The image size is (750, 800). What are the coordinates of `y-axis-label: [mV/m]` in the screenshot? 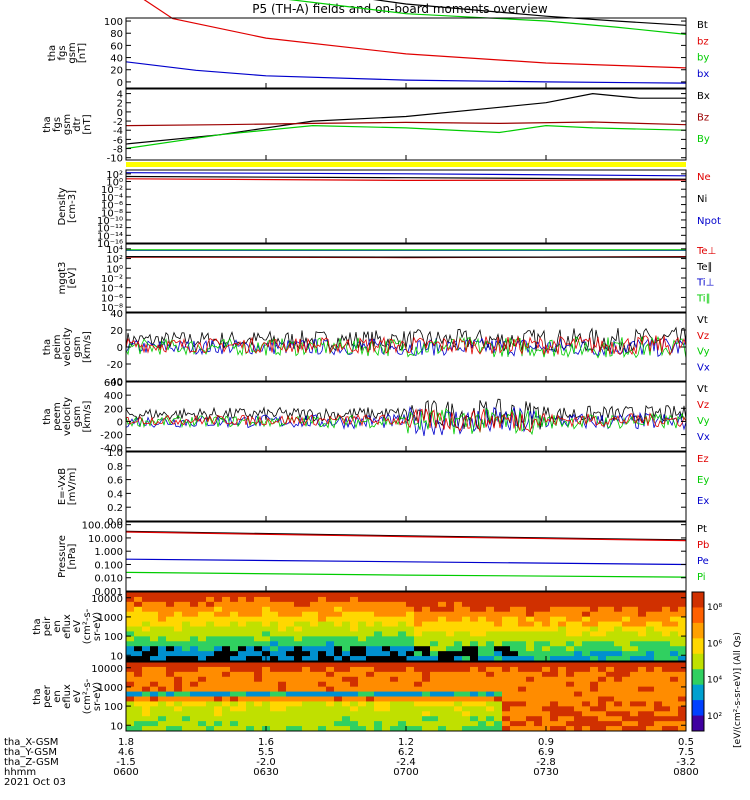 It's located at (72, 487).